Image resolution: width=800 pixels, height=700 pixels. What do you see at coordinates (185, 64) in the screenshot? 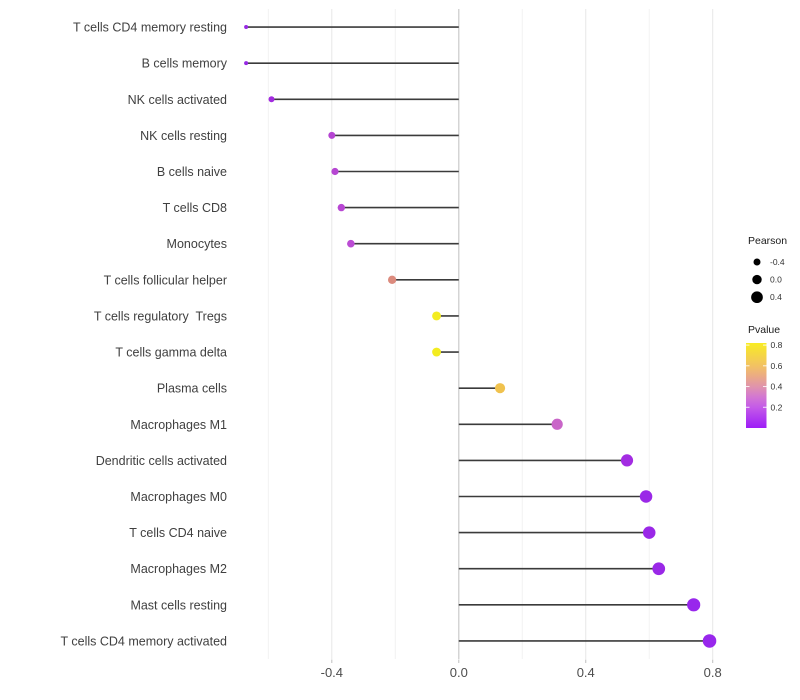
I see `category-label: B cells memory` at bounding box center [185, 64].